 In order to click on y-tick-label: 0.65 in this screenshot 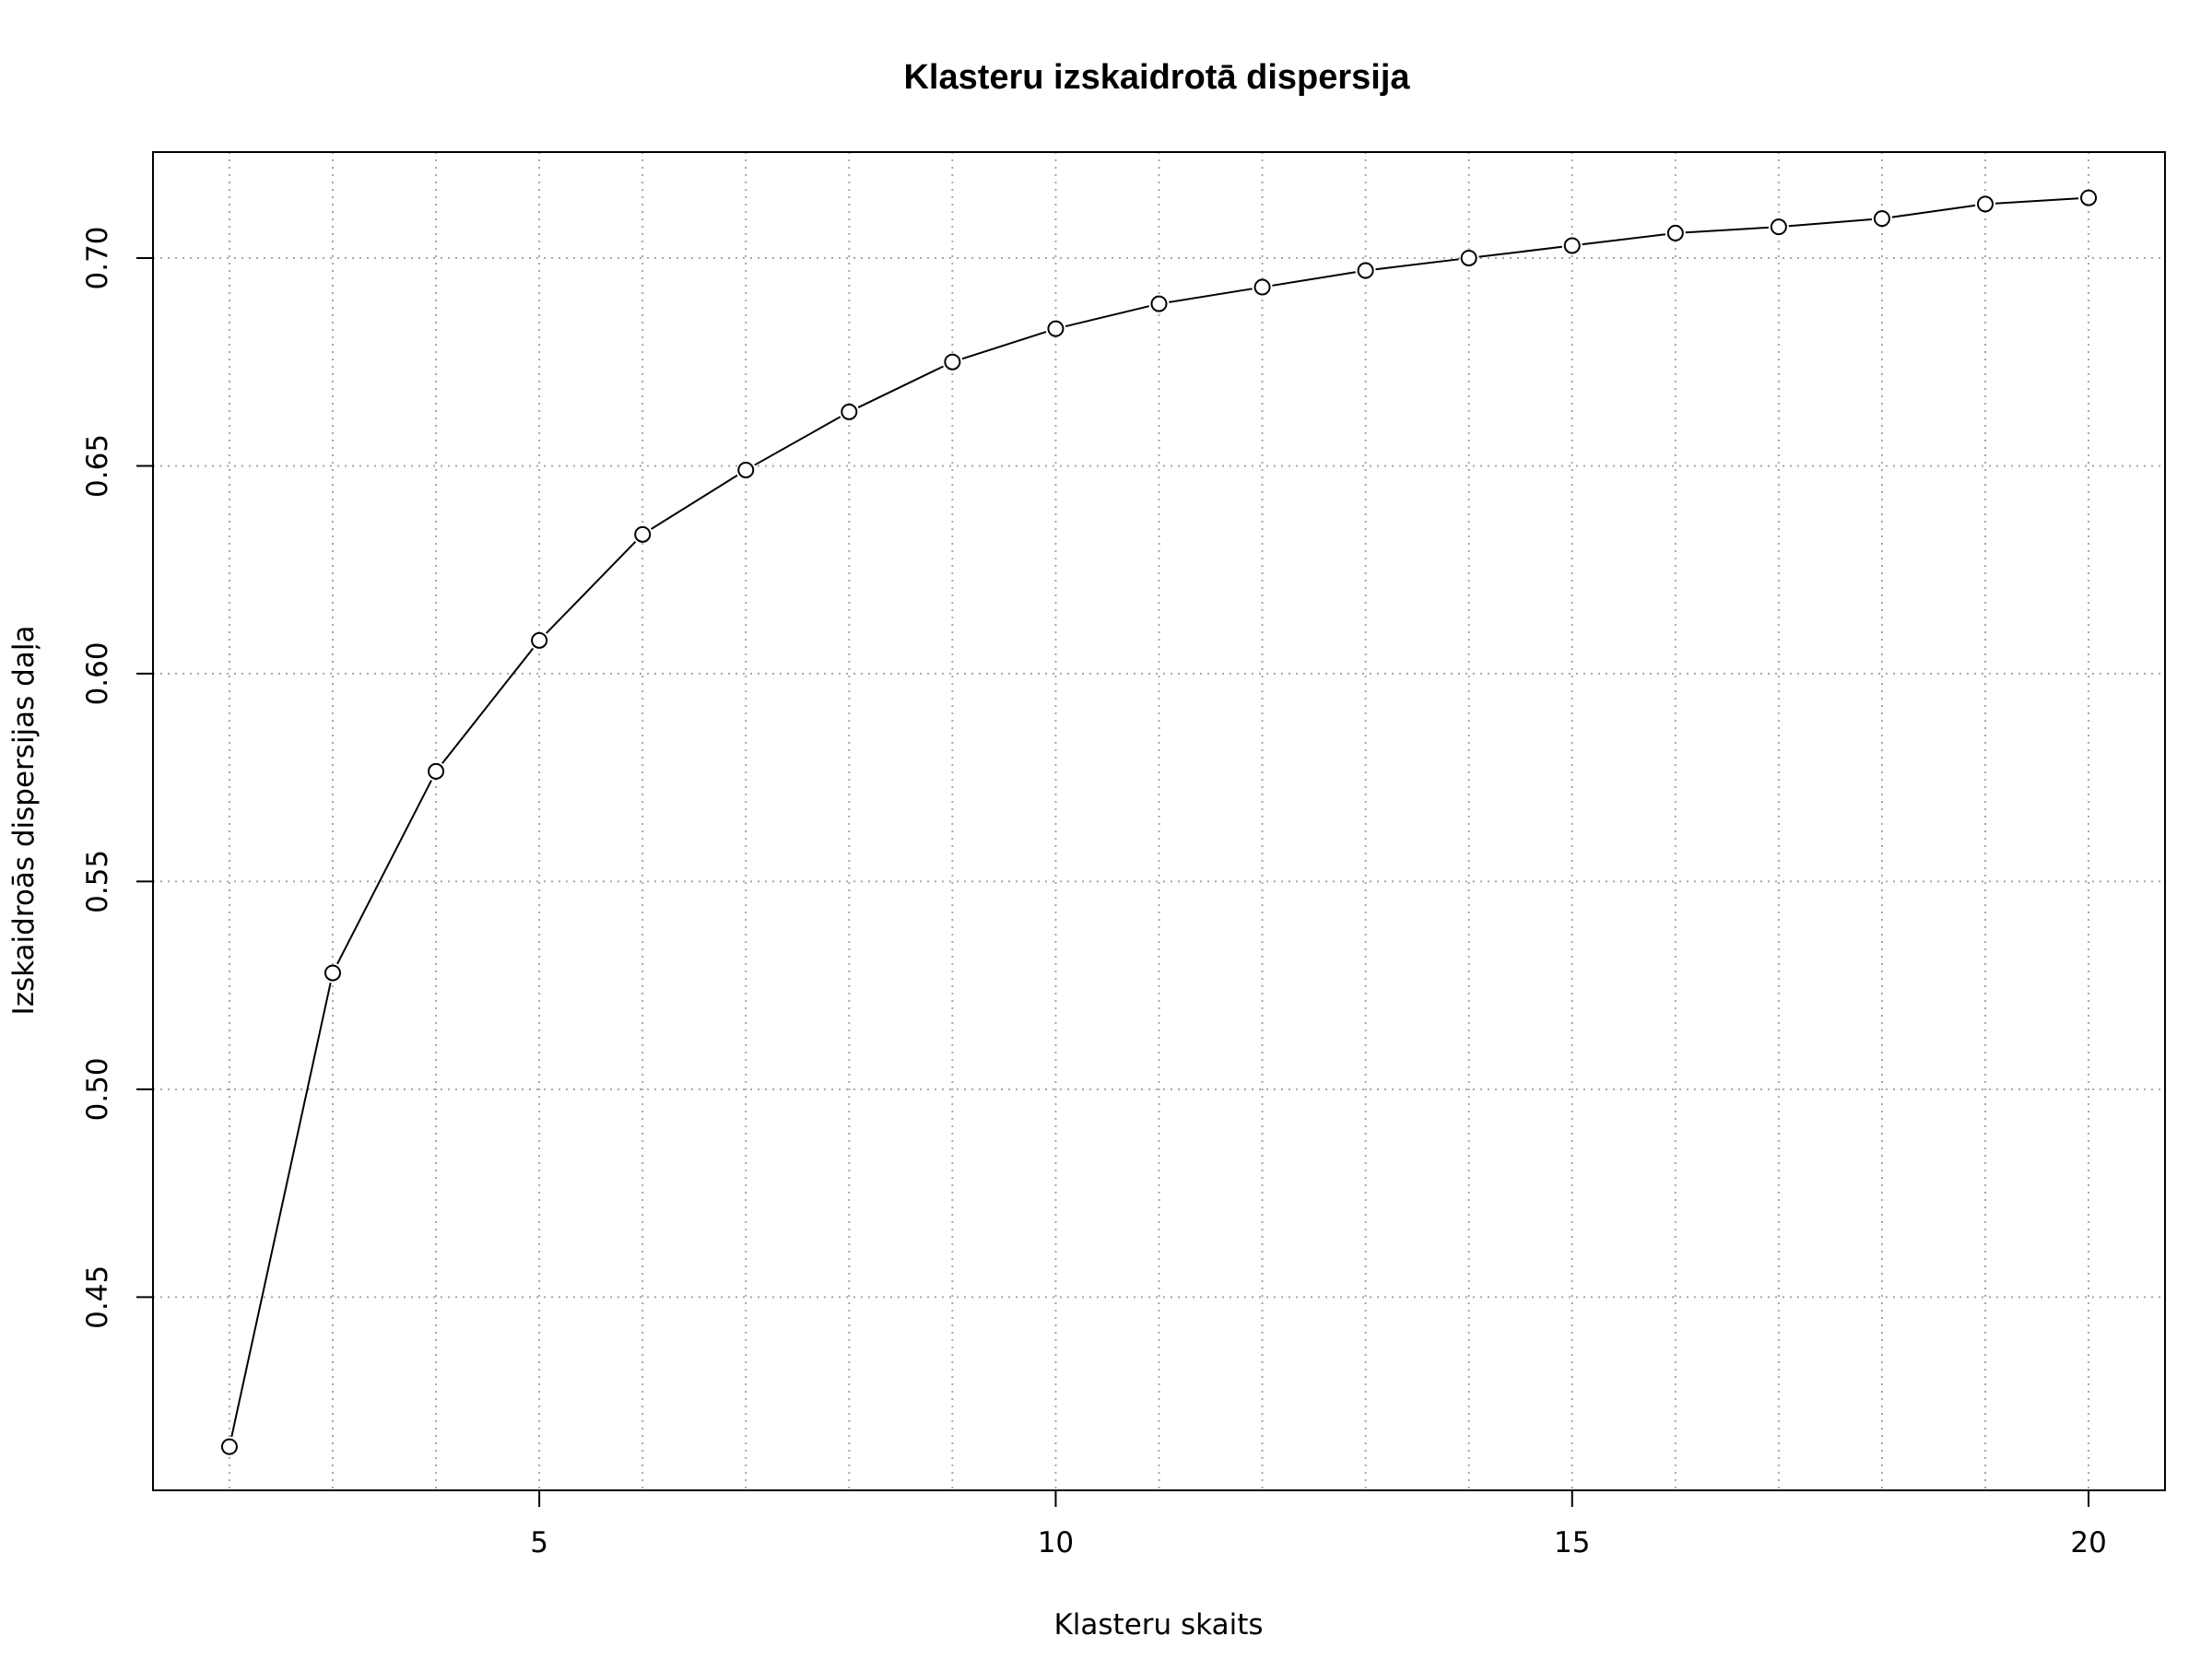, I will do `click(97, 466)`.